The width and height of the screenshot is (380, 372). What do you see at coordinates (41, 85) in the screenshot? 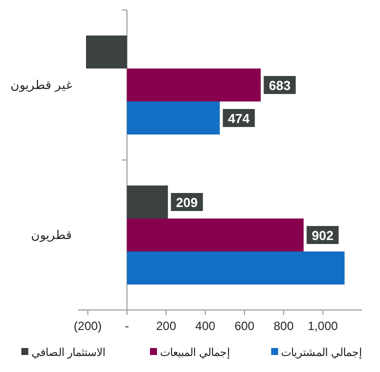
I see `y-tick-label: غير قطريون` at bounding box center [41, 85].